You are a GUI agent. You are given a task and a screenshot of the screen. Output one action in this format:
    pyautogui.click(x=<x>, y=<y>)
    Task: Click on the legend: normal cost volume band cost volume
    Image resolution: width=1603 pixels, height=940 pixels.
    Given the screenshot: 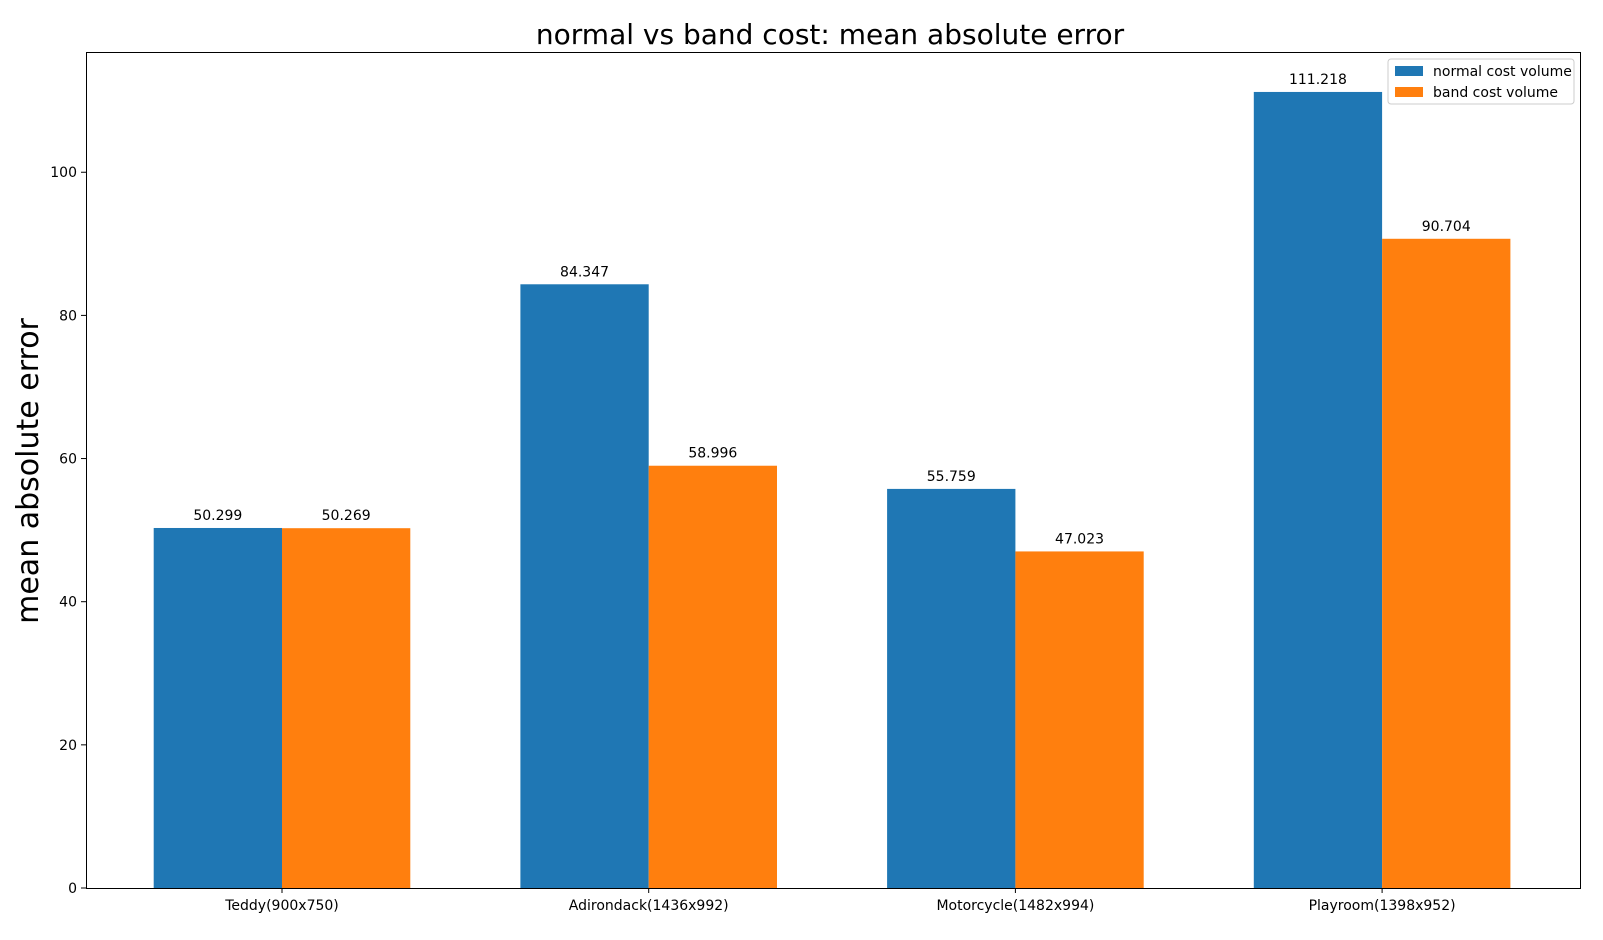 What is the action you would take?
    pyautogui.click(x=1481, y=81)
    